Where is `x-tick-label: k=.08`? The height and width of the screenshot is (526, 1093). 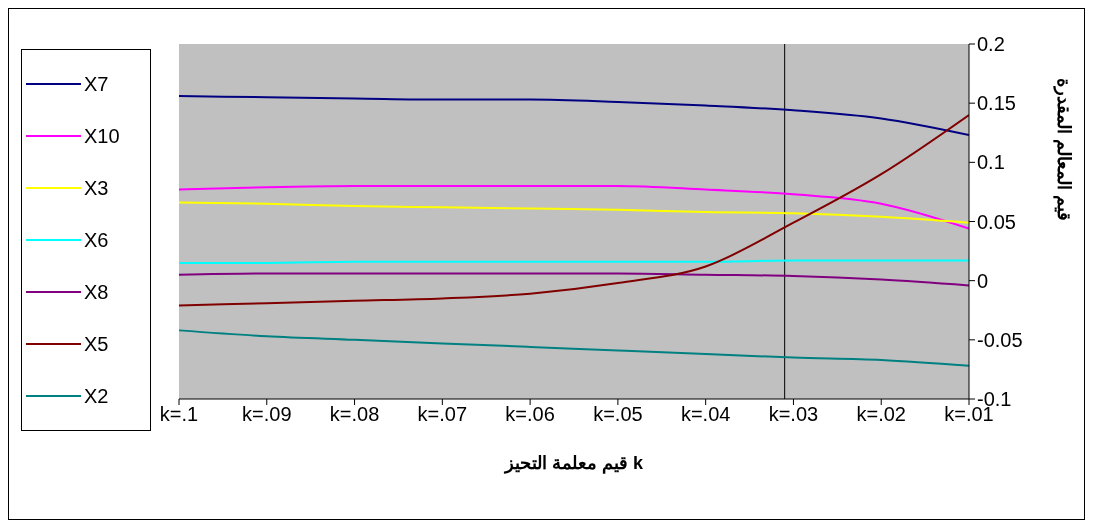
x-tick-label: k=.08 is located at coordinates (354, 414).